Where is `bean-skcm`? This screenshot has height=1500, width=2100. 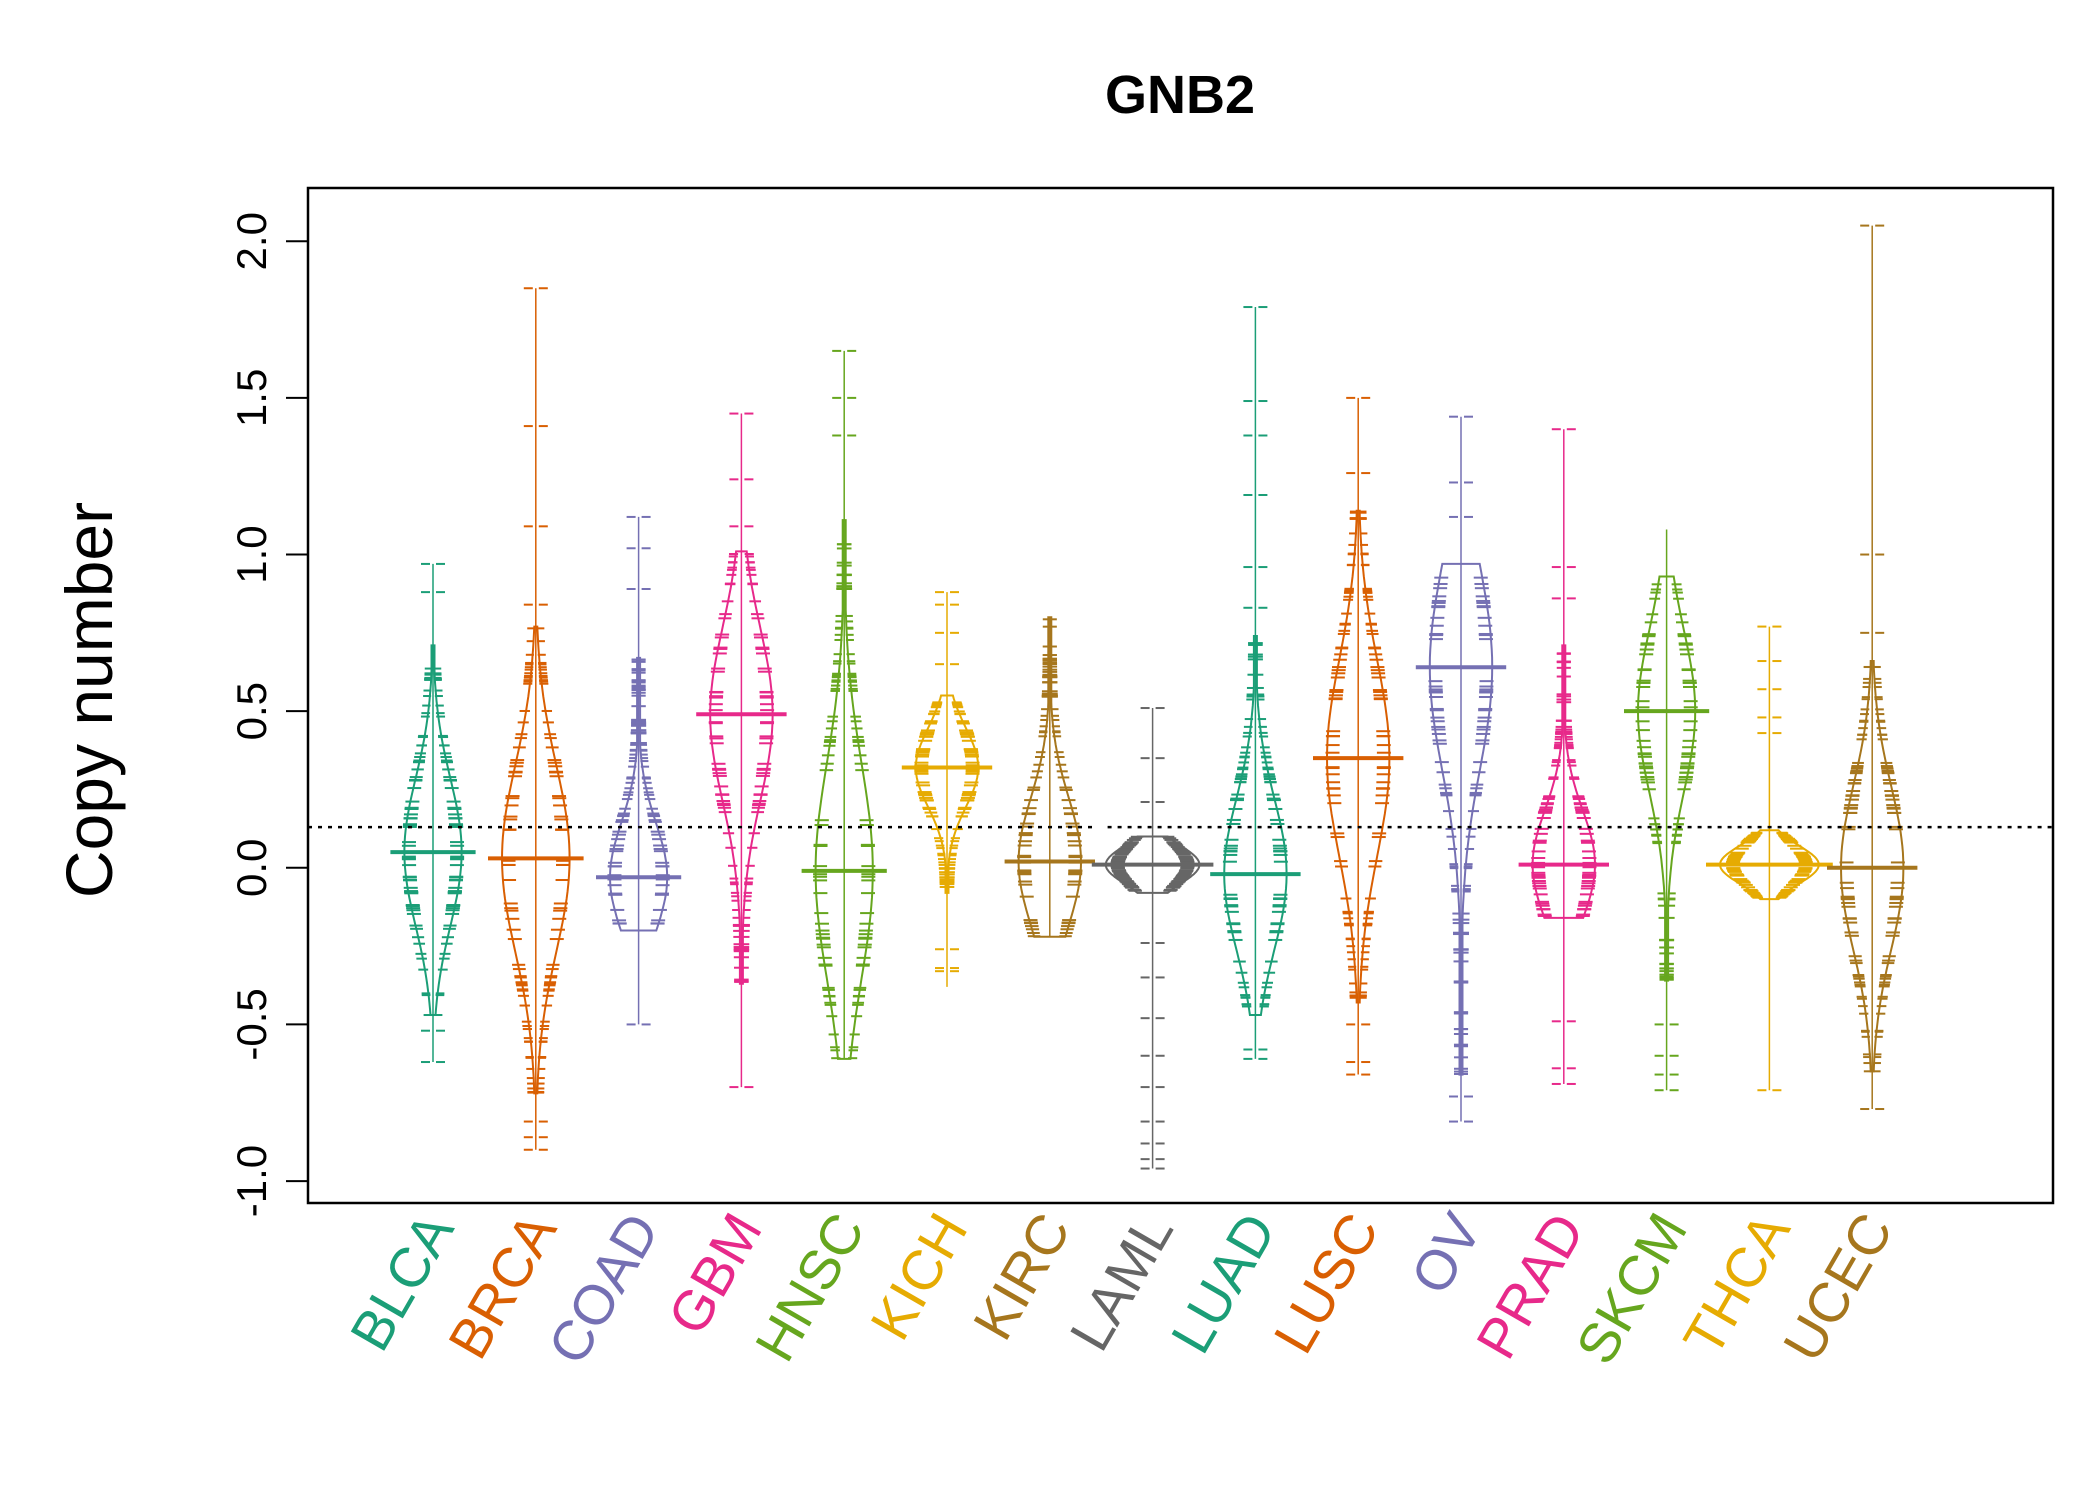 bean-skcm is located at coordinates (1667, 810).